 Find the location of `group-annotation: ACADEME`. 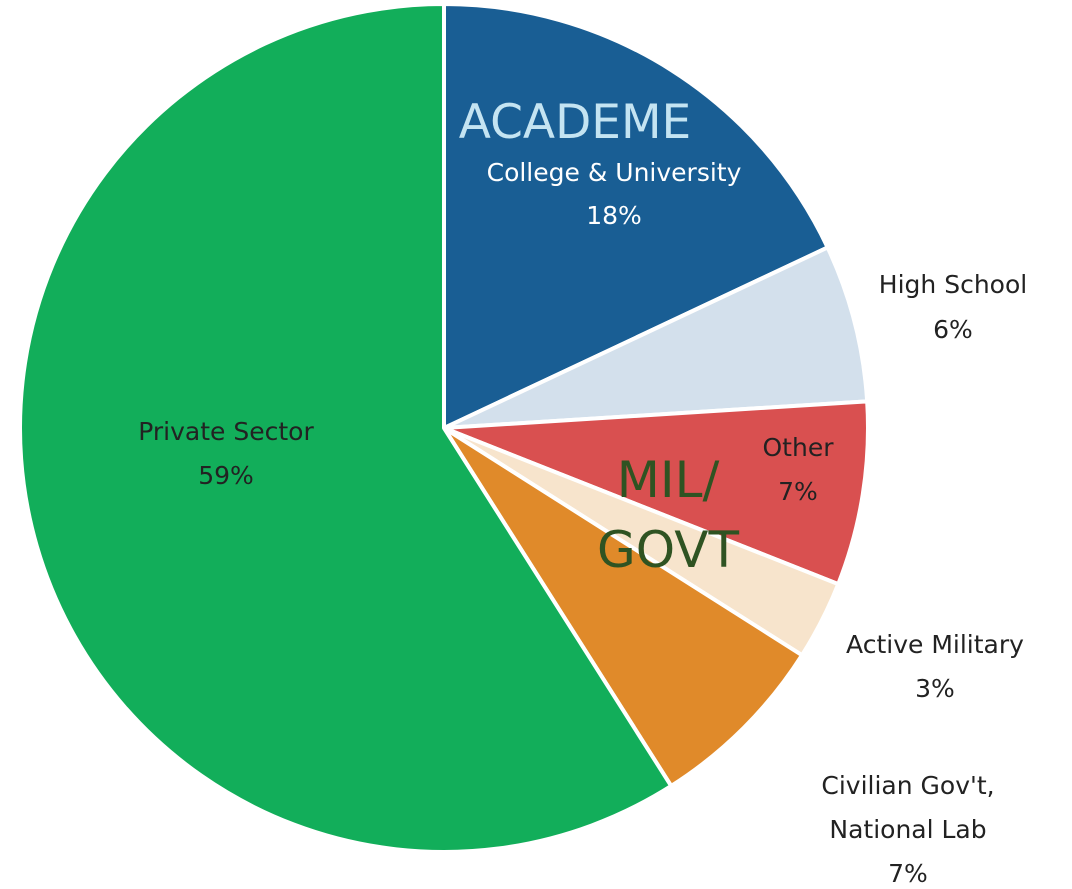

group-annotation: ACADEME is located at coordinates (575, 122).